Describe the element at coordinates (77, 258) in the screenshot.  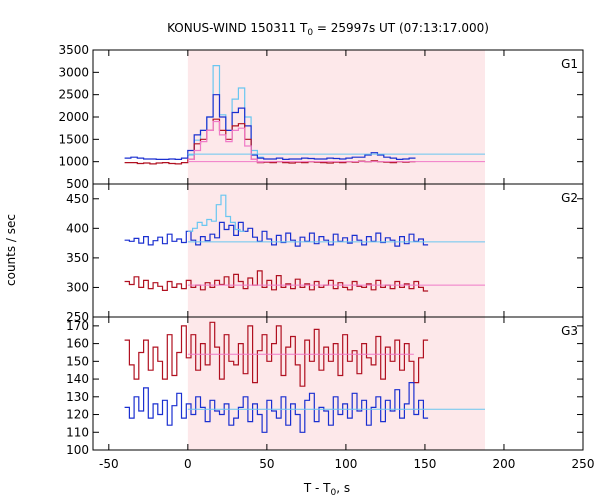
I see `y-tick-label-g2: 350` at that location.